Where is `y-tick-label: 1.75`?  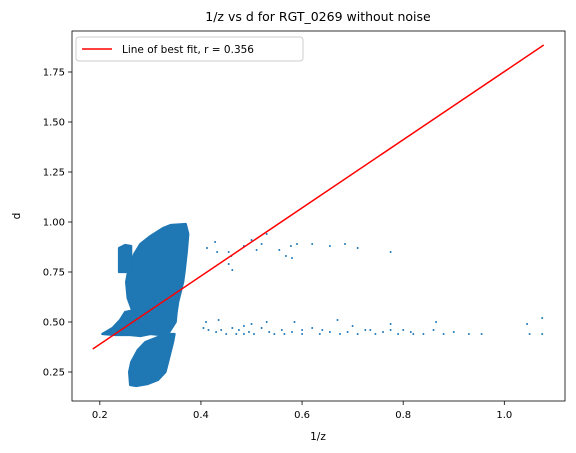
y-tick-label: 1.75 is located at coordinates (54, 73).